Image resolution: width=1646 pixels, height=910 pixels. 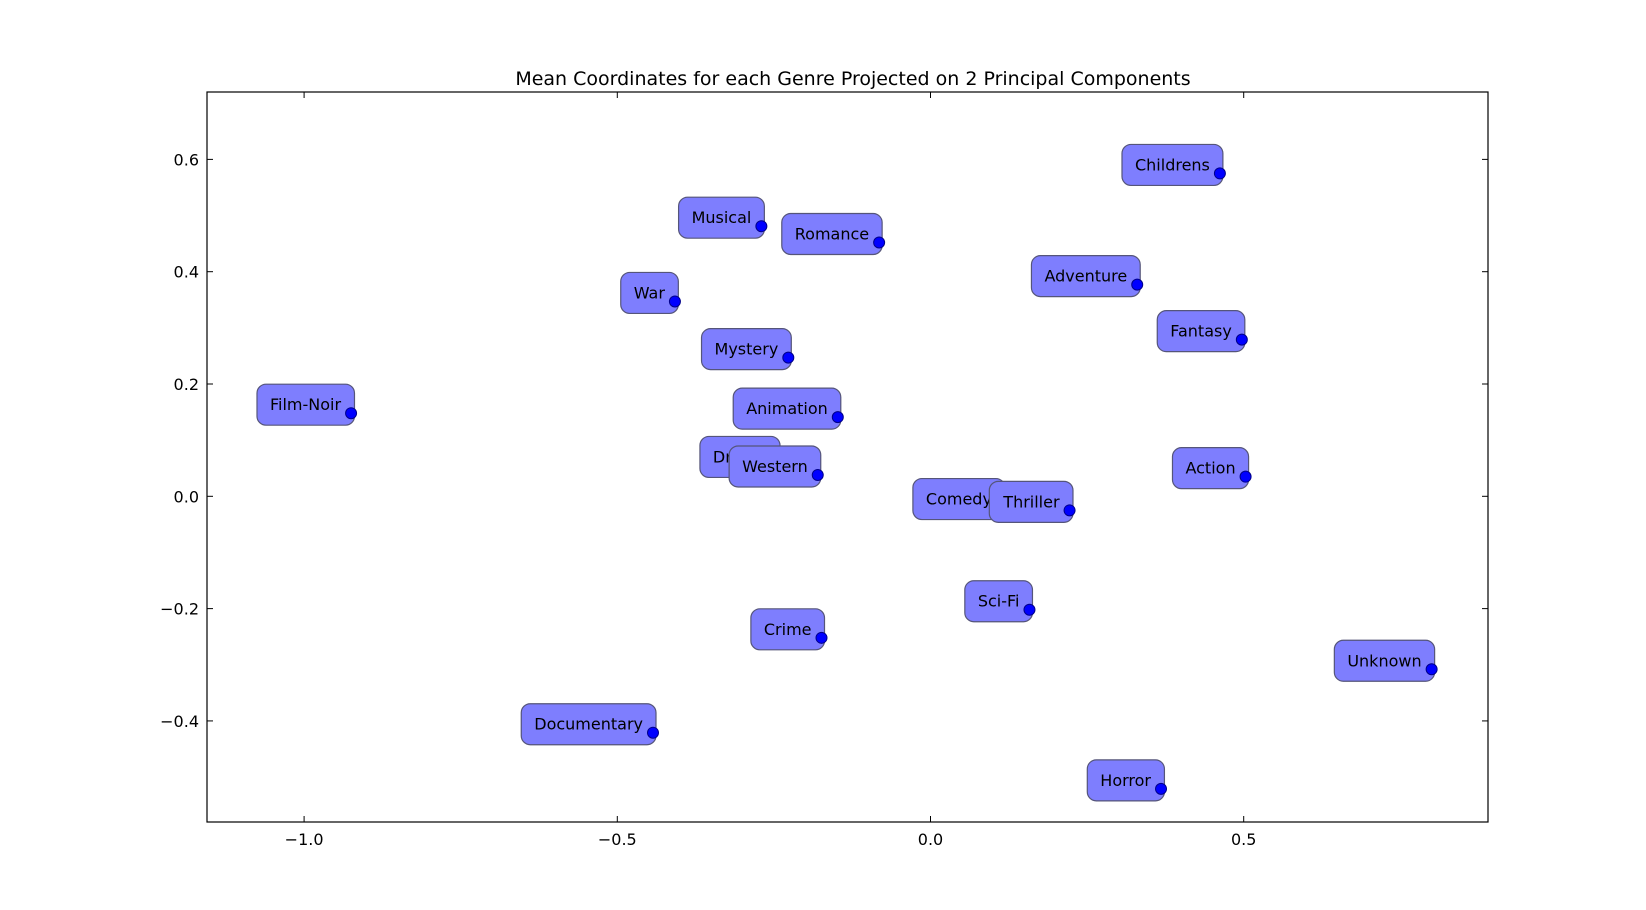 I want to click on genre-point-group: War, so click(x=650, y=293).